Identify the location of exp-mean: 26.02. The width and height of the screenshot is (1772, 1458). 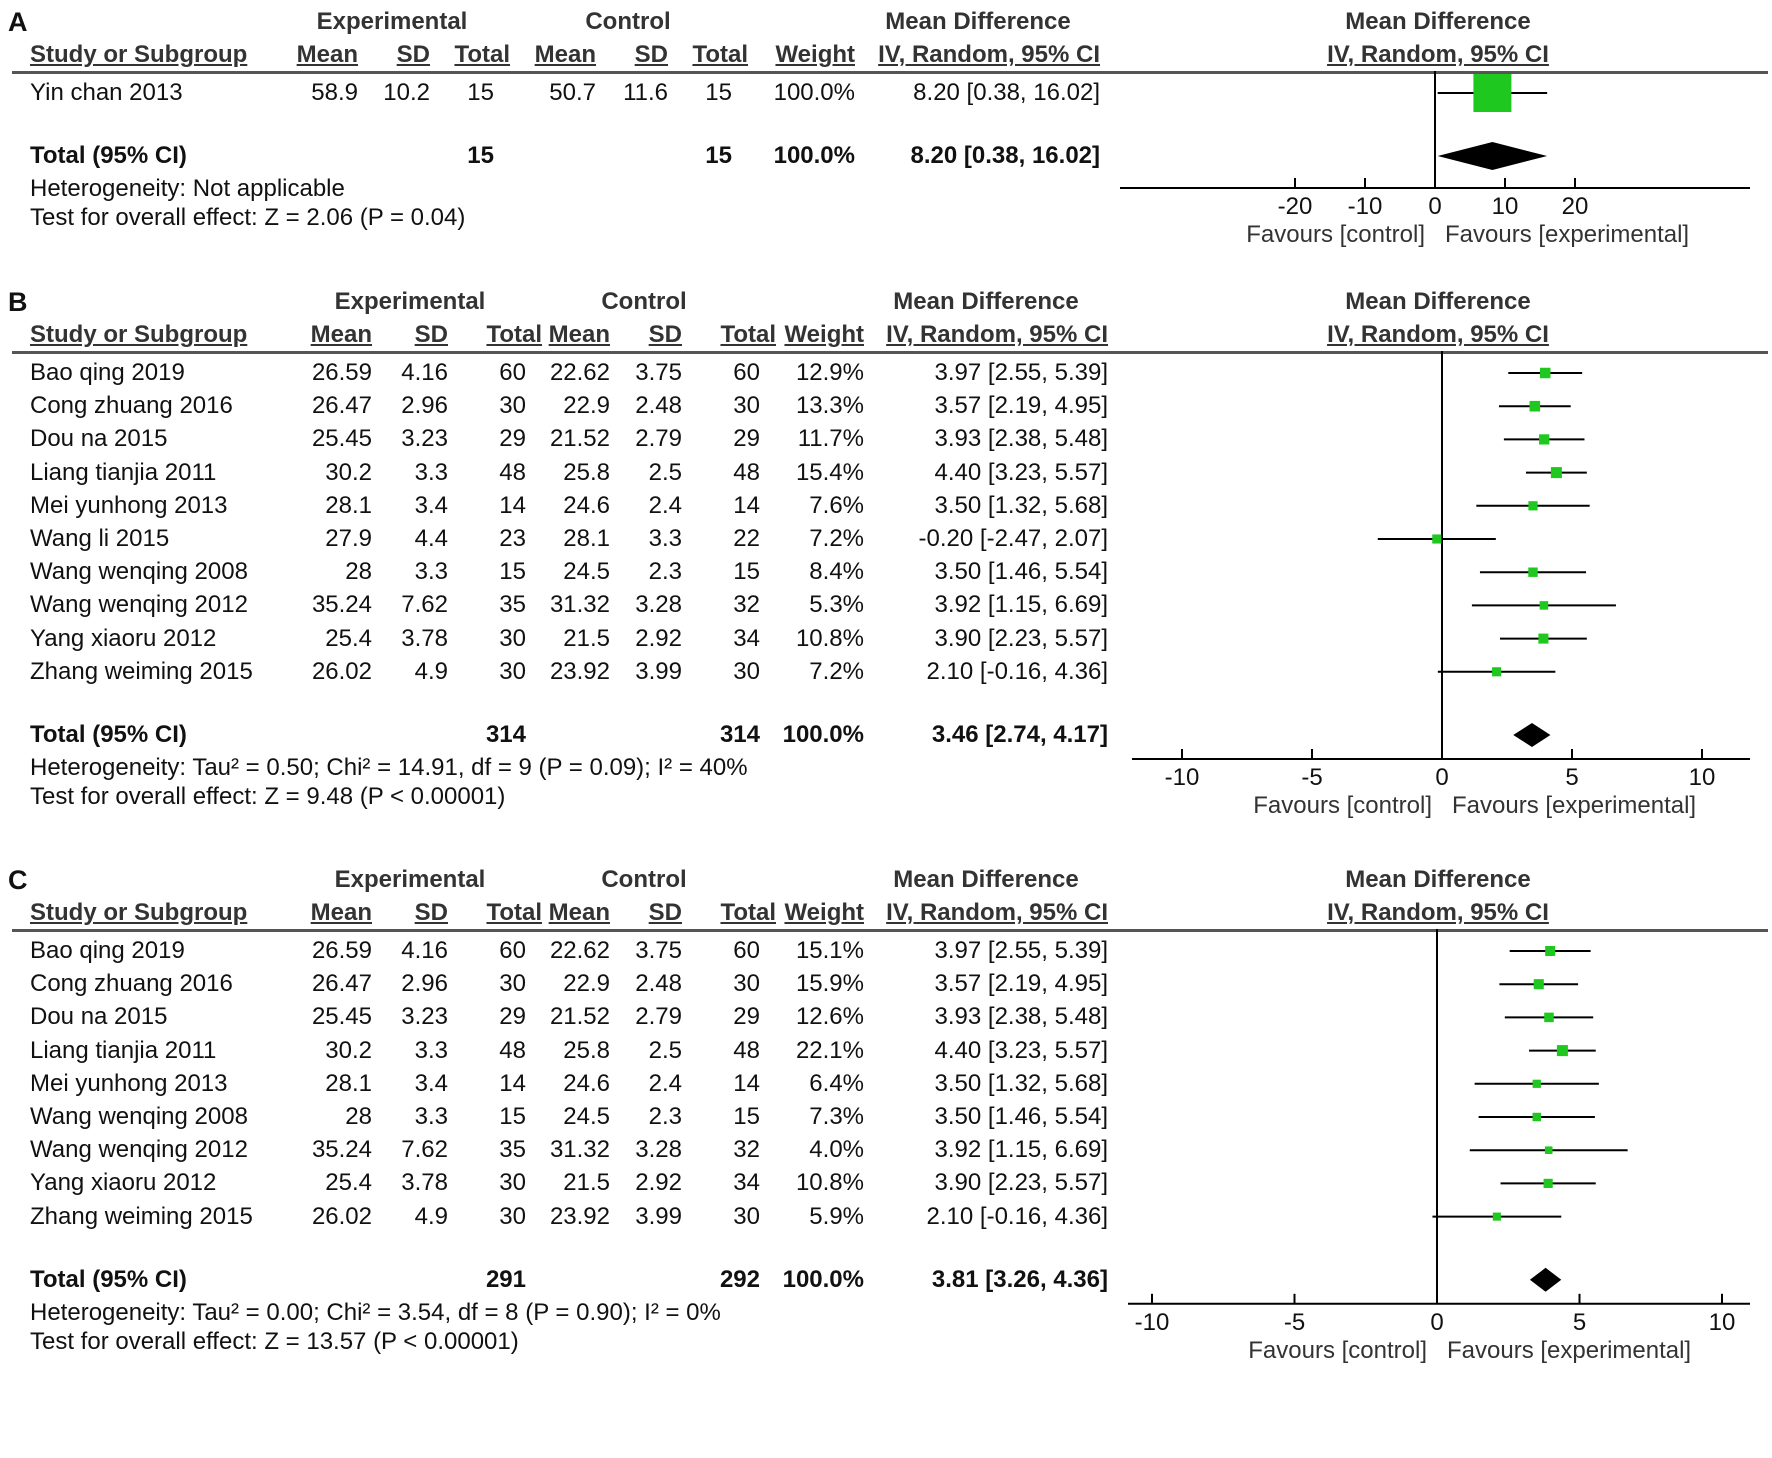
(341, 671).